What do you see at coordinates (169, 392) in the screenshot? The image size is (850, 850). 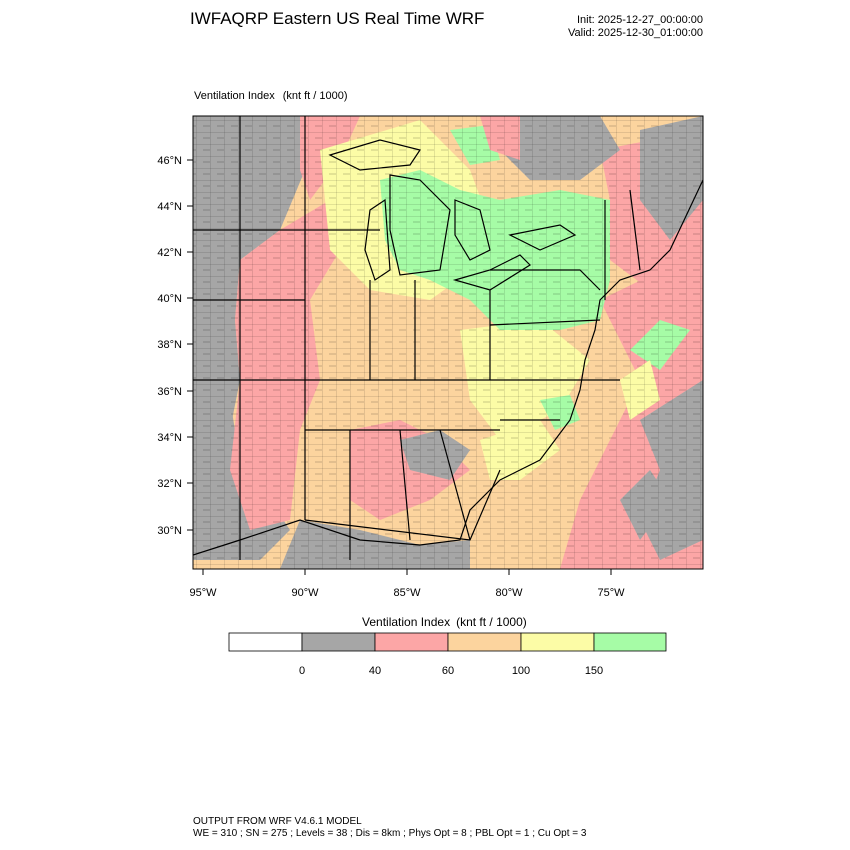 I see `lat-label: 36°N` at bounding box center [169, 392].